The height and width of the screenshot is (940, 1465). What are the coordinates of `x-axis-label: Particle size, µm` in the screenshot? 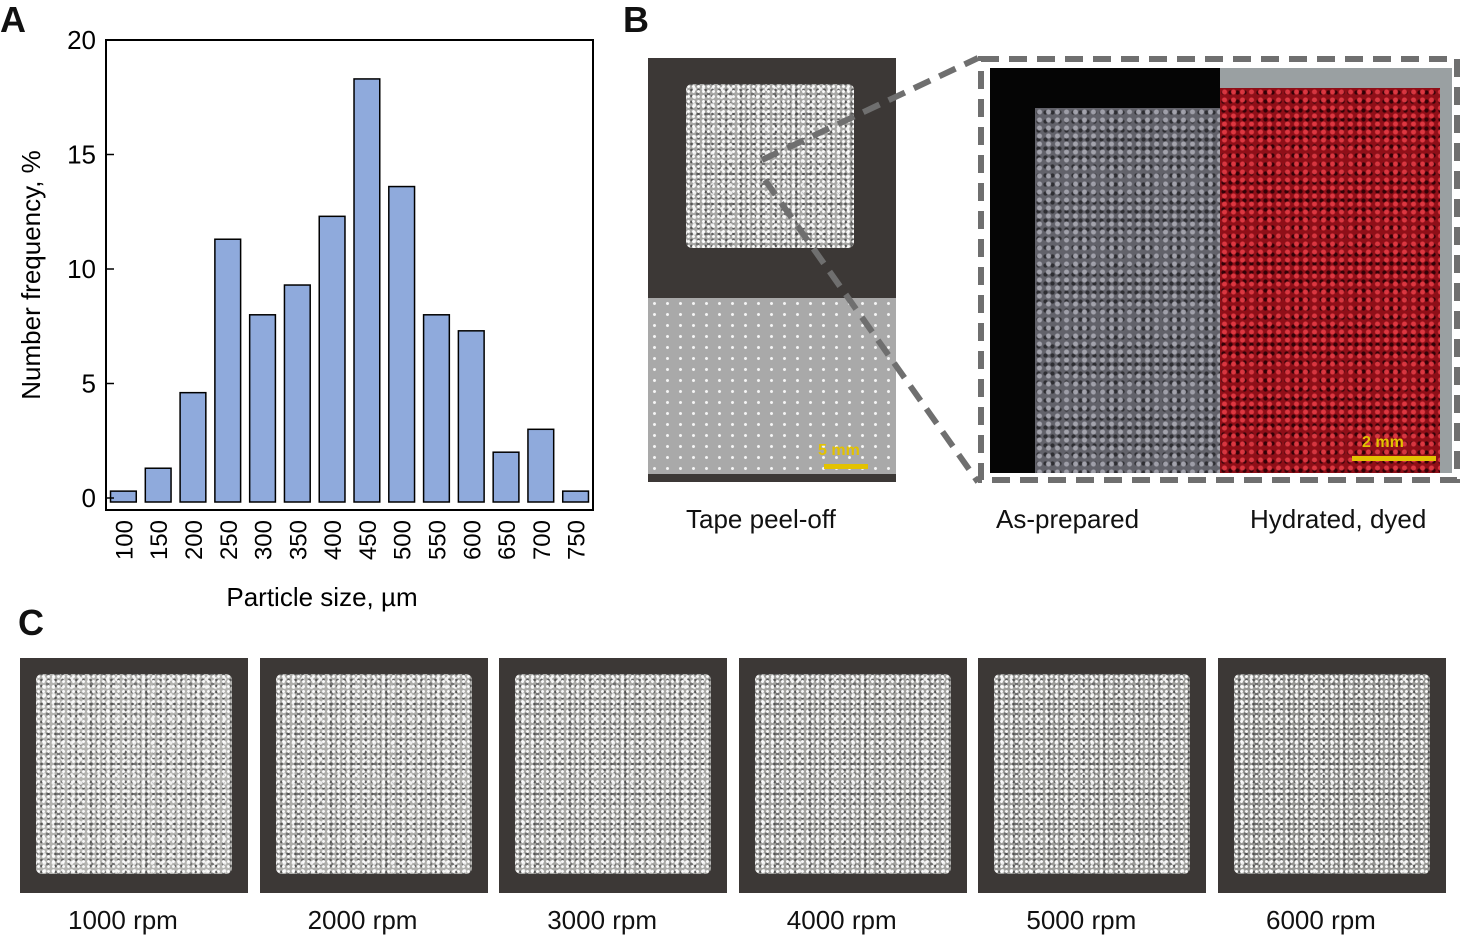 It's located at (321, 597).